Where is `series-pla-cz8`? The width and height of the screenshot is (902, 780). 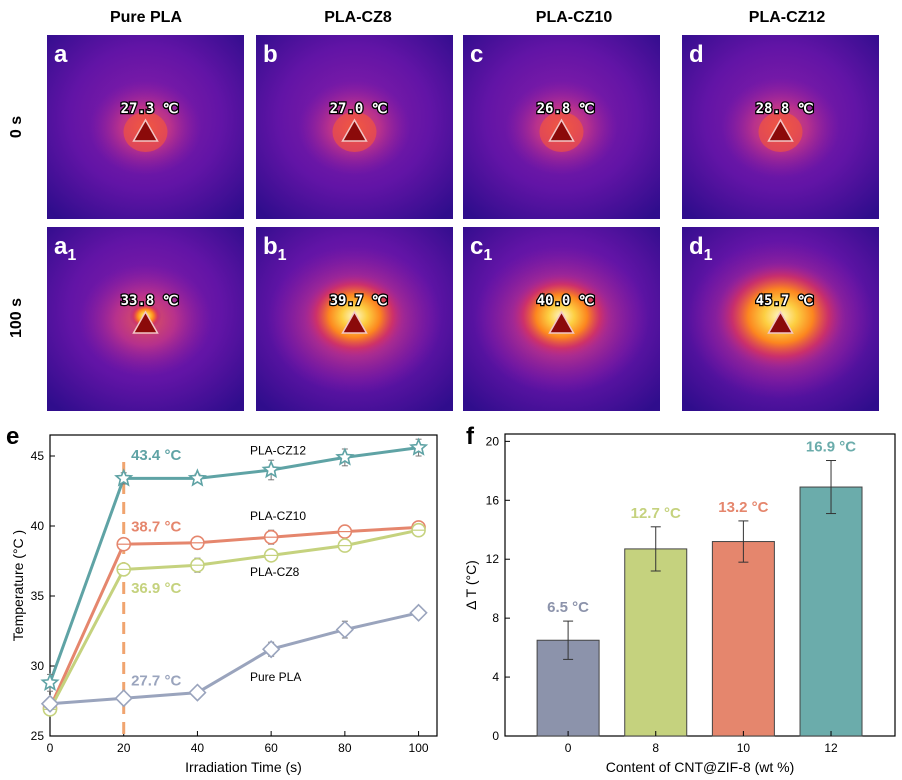
series-pla-cz8 is located at coordinates (234, 619).